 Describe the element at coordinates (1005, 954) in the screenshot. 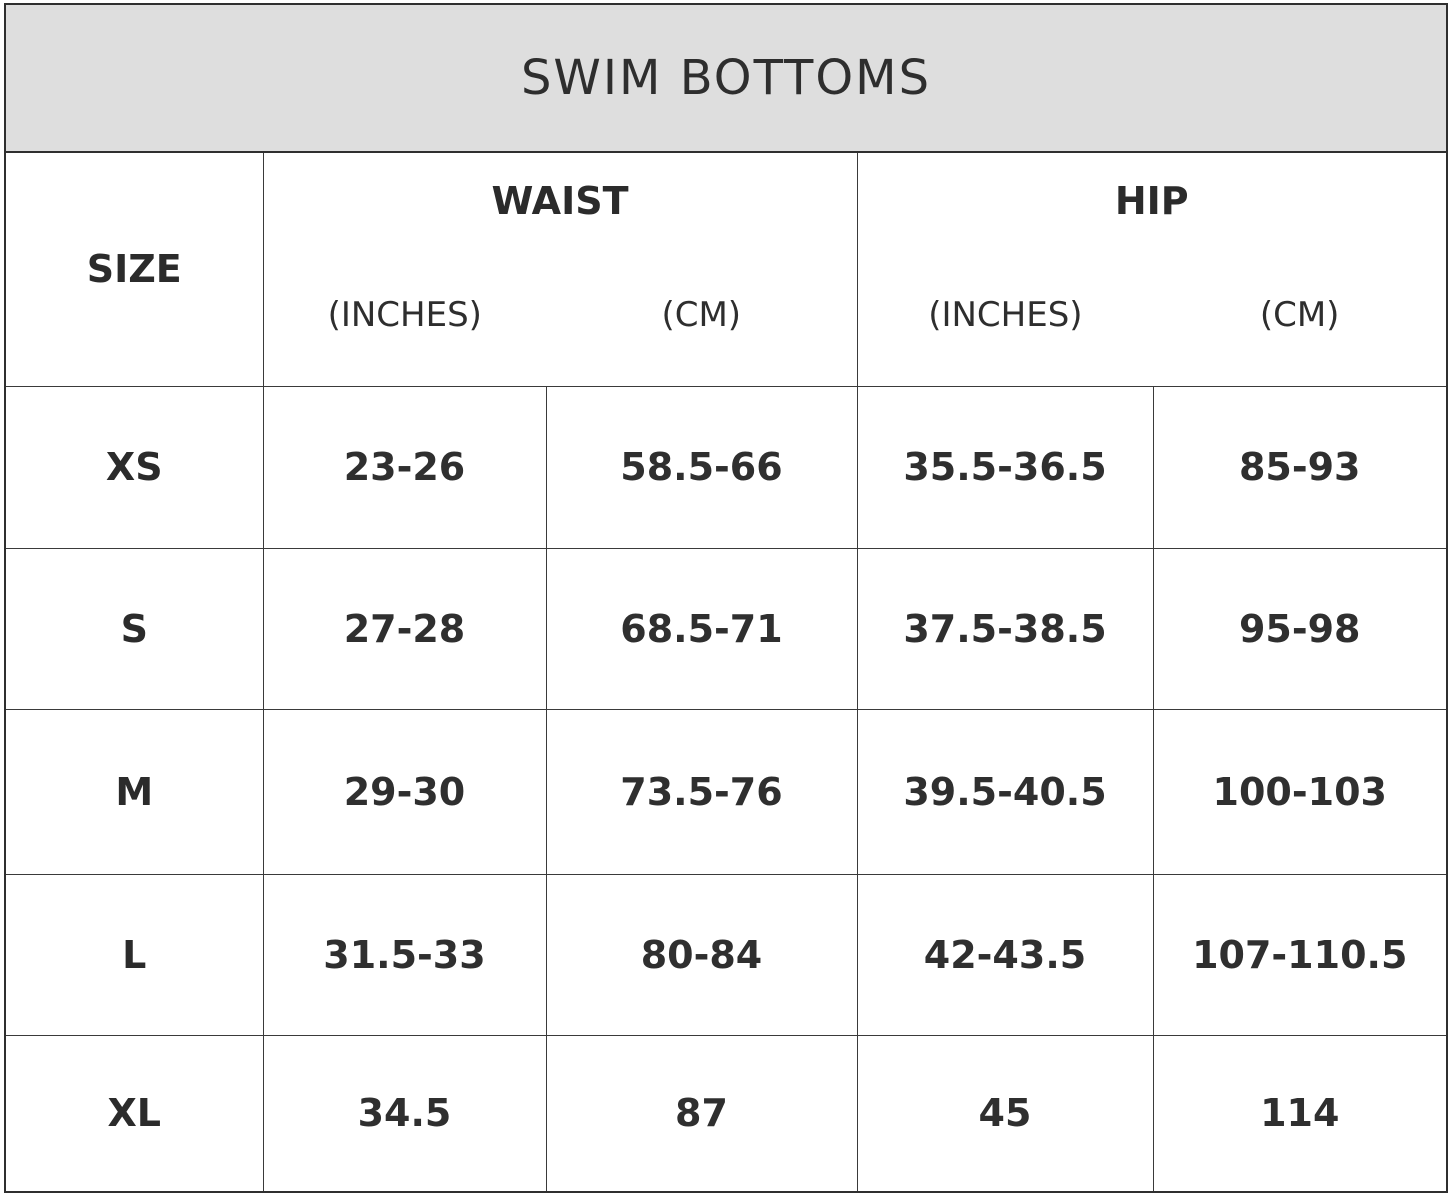

I see `hip-inches-cell: 42-43.5` at that location.